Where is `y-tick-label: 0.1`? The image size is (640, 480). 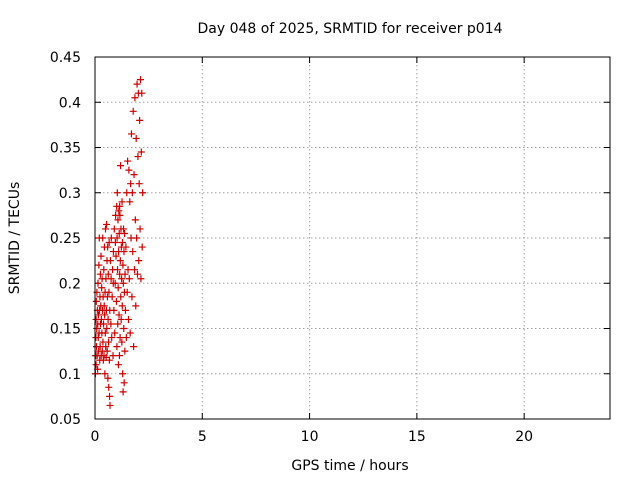 y-tick-label: 0.1 is located at coordinates (70, 375).